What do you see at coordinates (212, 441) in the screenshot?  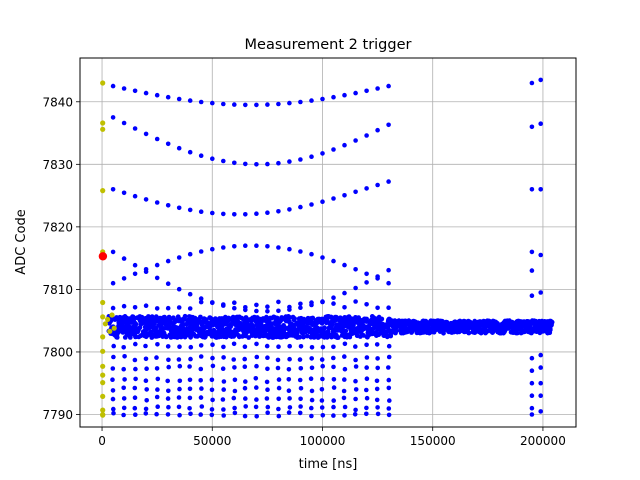 I see `x-tick-label: 50000` at bounding box center [212, 441].